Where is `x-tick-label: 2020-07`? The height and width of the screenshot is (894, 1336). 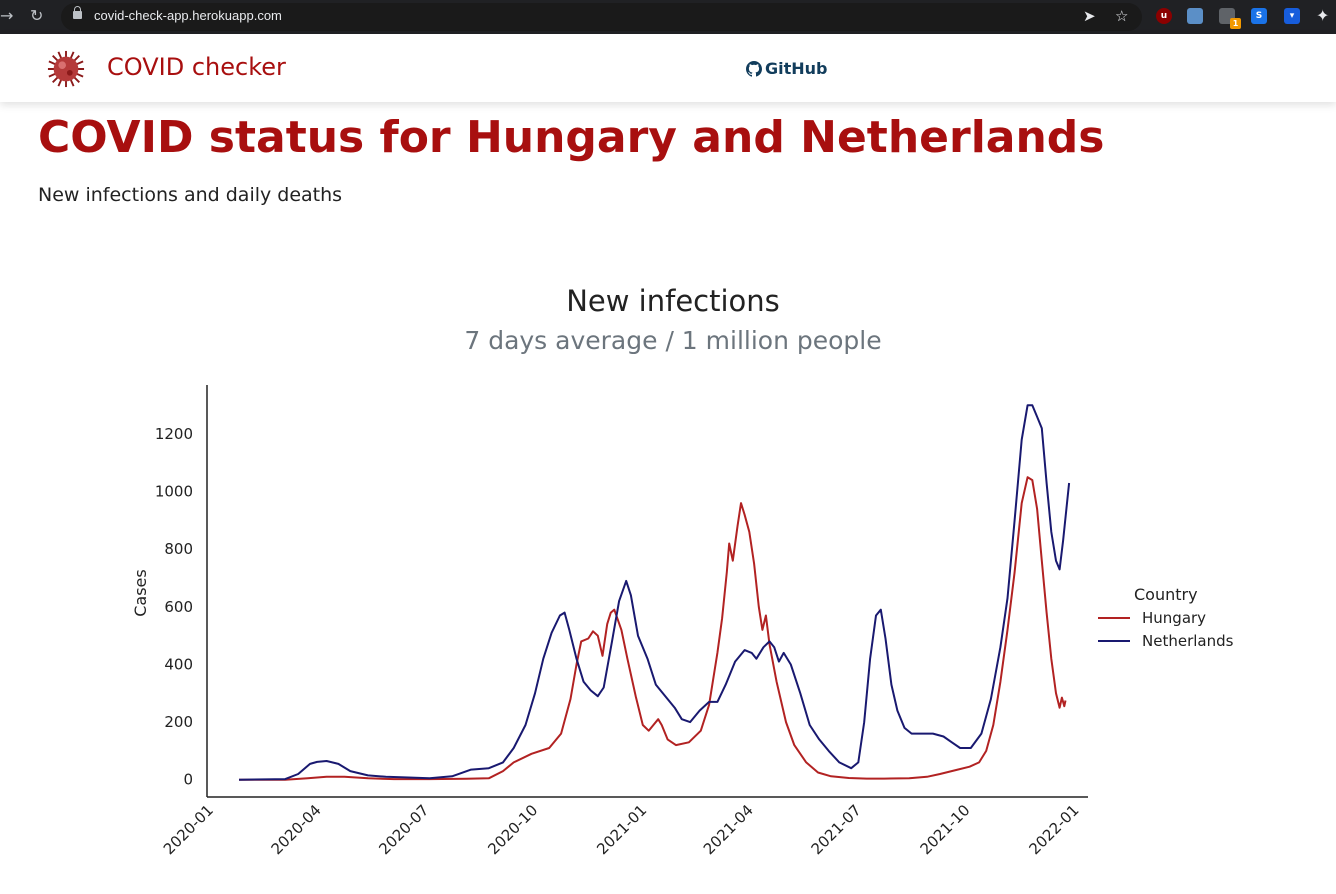
x-tick-label: 2020-07 is located at coordinates (403, 829).